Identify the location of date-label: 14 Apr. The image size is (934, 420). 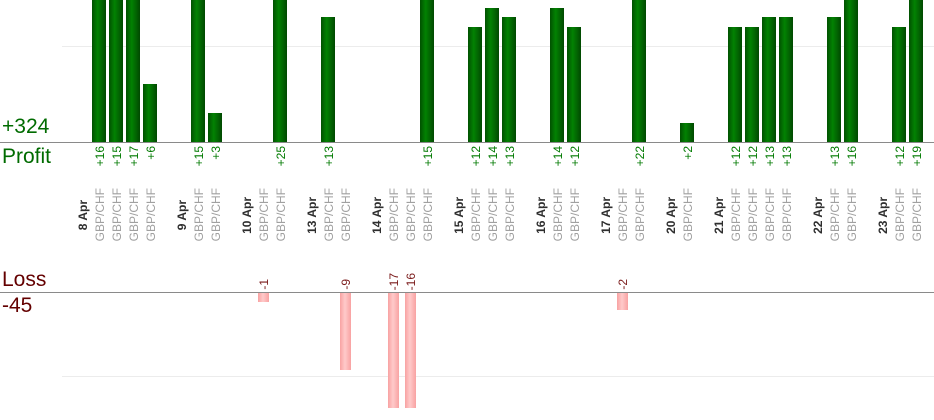
(376, 215).